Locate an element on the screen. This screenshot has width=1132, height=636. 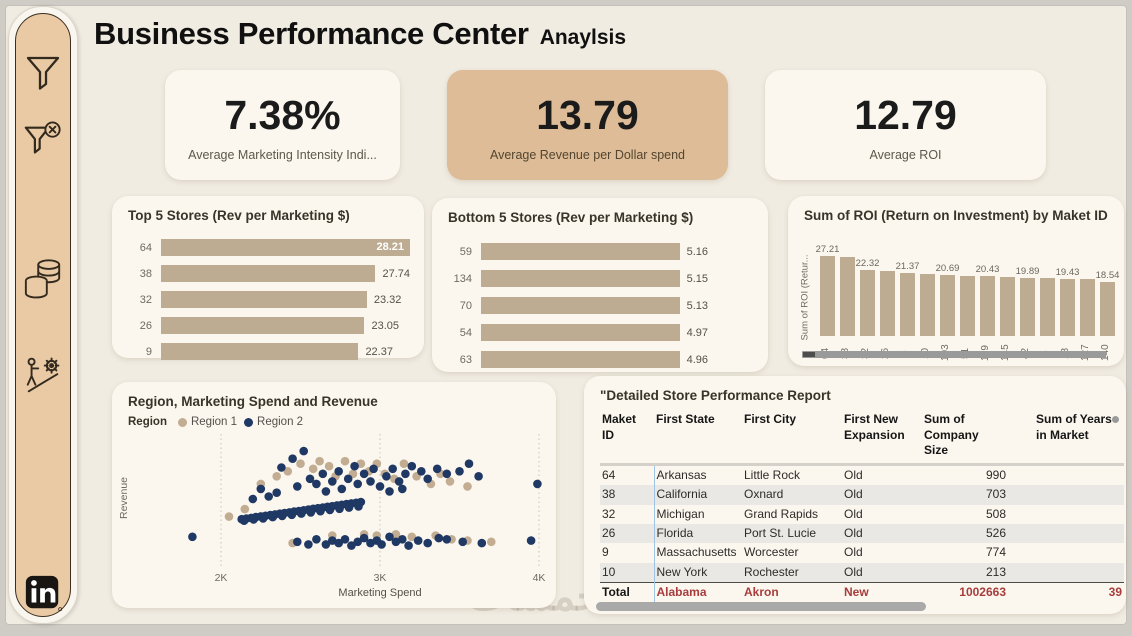
sidebar-pill is located at coordinates (43, 315).